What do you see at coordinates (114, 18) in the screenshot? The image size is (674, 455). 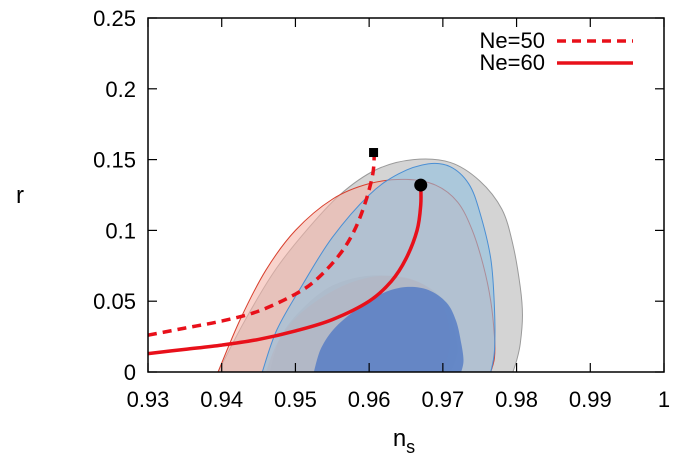 I see `y-tick-label: 0.25` at bounding box center [114, 18].